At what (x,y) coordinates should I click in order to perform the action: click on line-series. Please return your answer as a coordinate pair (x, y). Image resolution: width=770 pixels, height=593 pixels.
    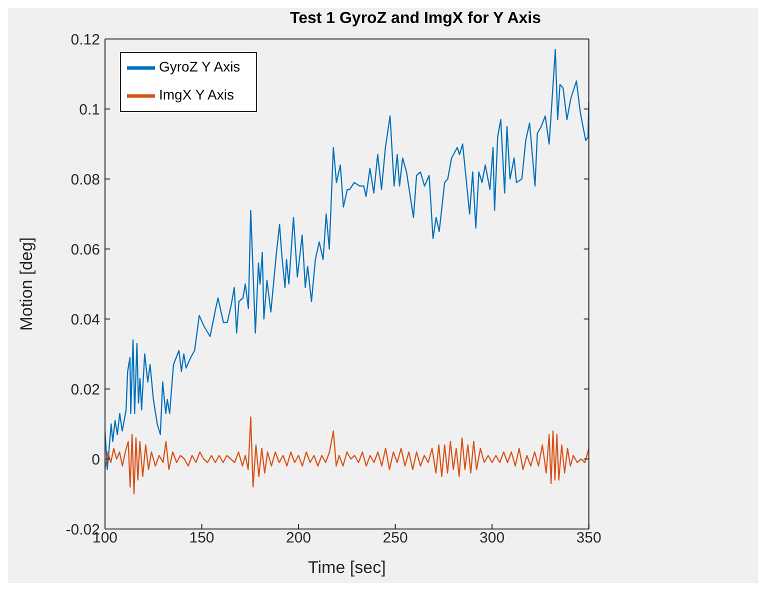
    Looking at the image, I should click on (347, 455).